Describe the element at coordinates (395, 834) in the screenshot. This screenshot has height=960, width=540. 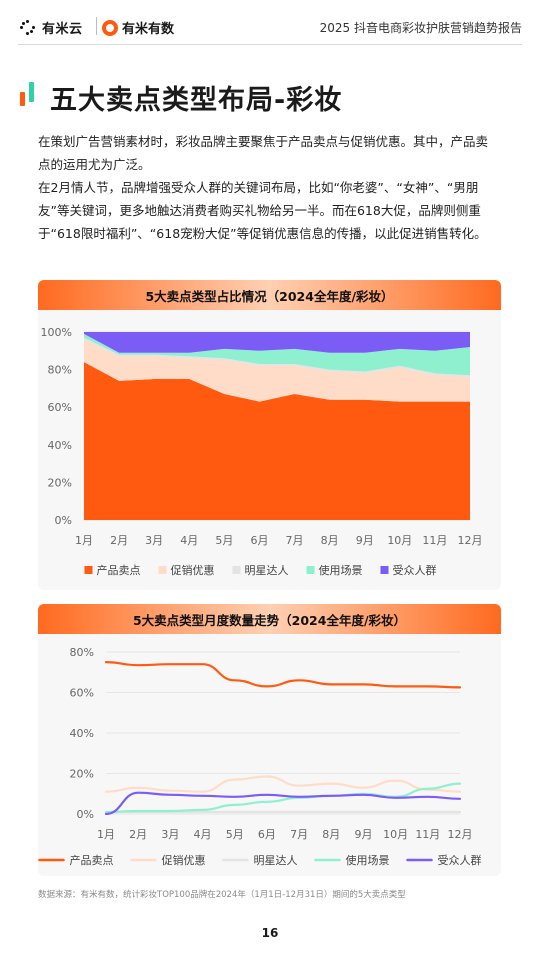
I see `trend-xtick-label: 10月` at that location.